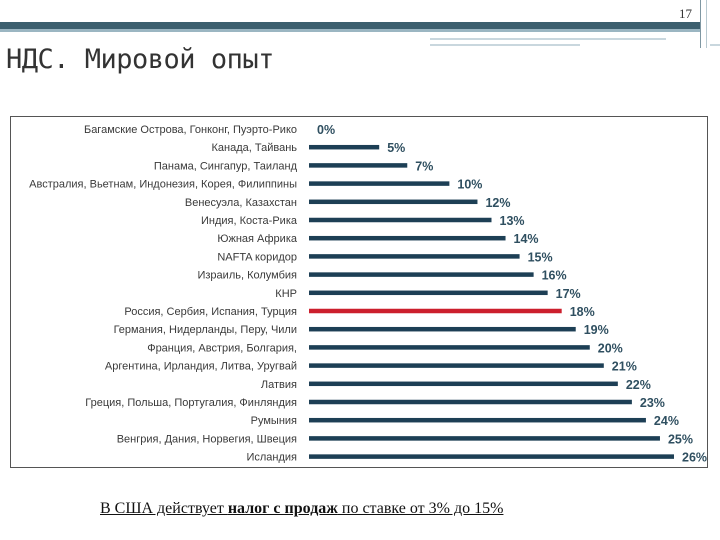 This screenshot has height=540, width=720. I want to click on top-band, so click(360, 11).